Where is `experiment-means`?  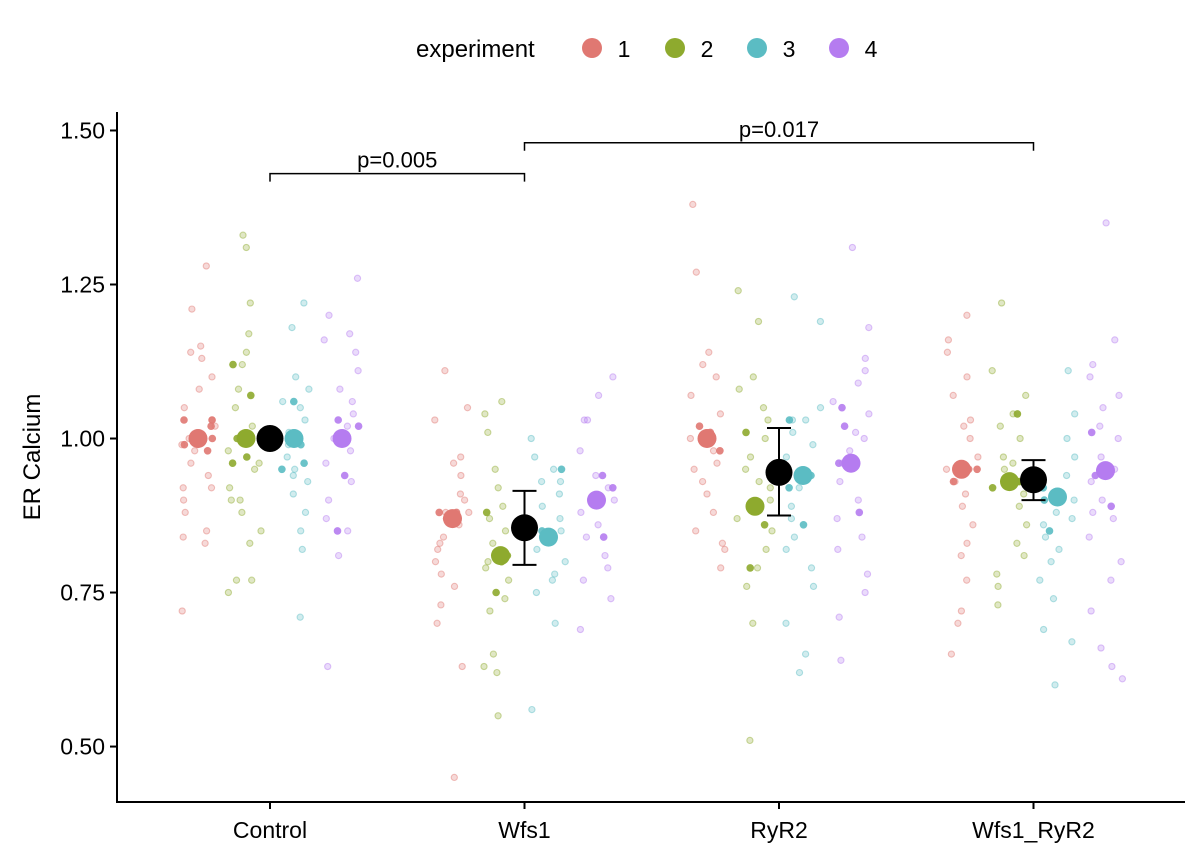 experiment-means is located at coordinates (651, 497).